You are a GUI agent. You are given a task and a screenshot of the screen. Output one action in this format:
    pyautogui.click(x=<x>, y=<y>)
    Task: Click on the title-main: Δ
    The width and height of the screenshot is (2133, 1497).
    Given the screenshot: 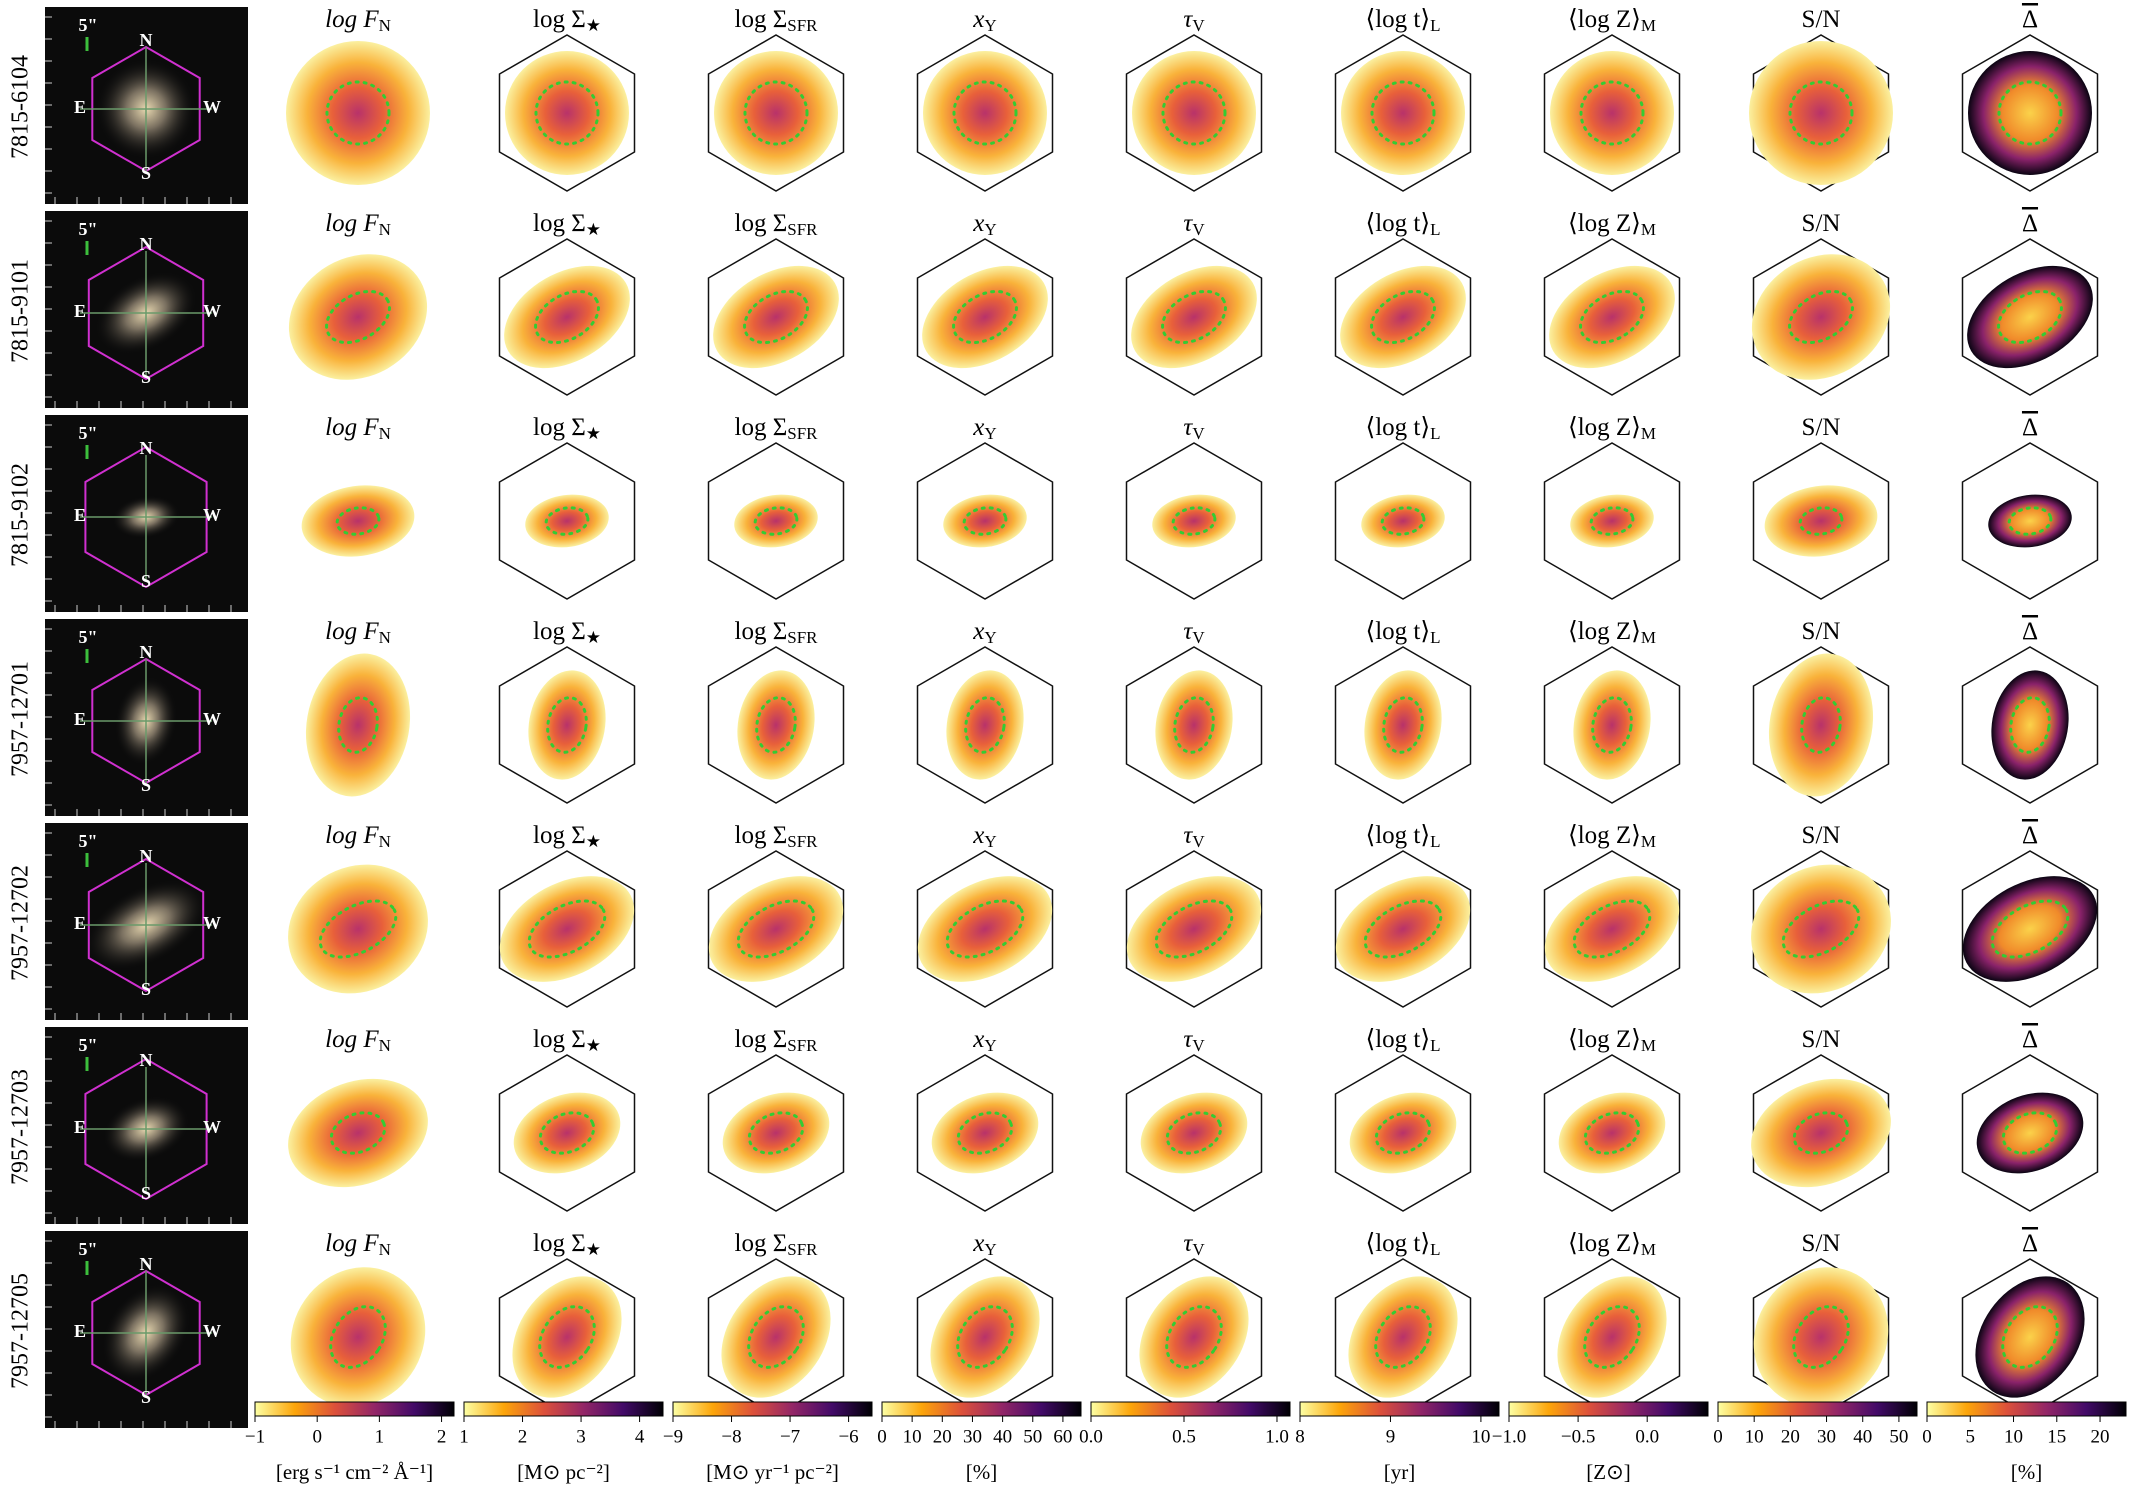 What is the action you would take?
    pyautogui.click(x=2030, y=1039)
    